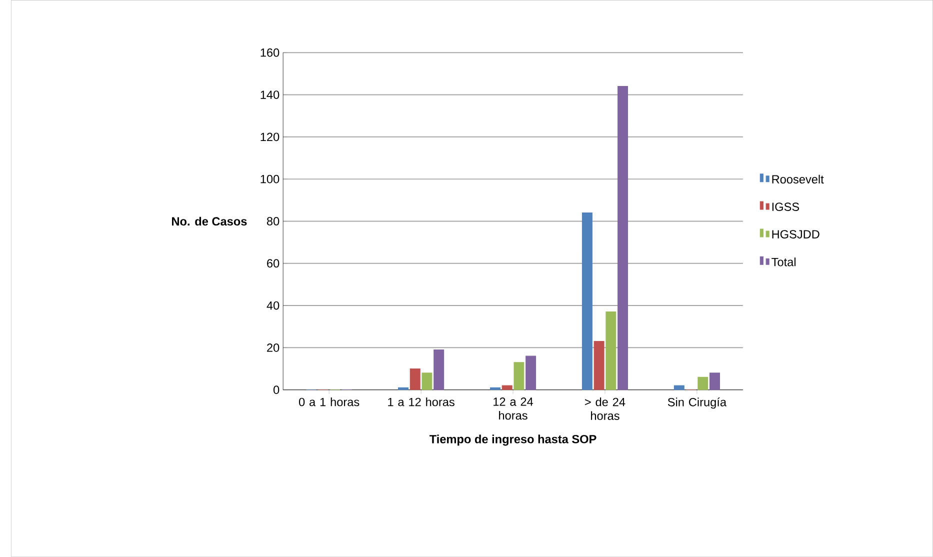  I want to click on y-tick-label: 40, so click(273, 305).